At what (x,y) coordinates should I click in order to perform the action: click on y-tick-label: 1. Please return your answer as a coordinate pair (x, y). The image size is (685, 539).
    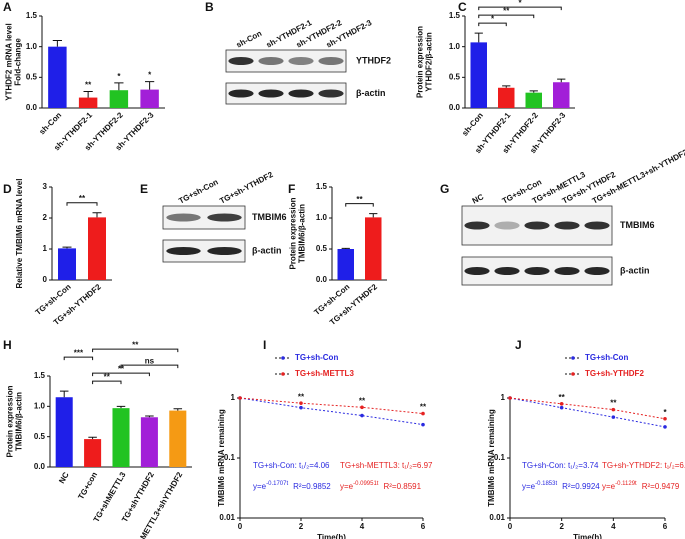
    Looking at the image, I should click on (45, 248).